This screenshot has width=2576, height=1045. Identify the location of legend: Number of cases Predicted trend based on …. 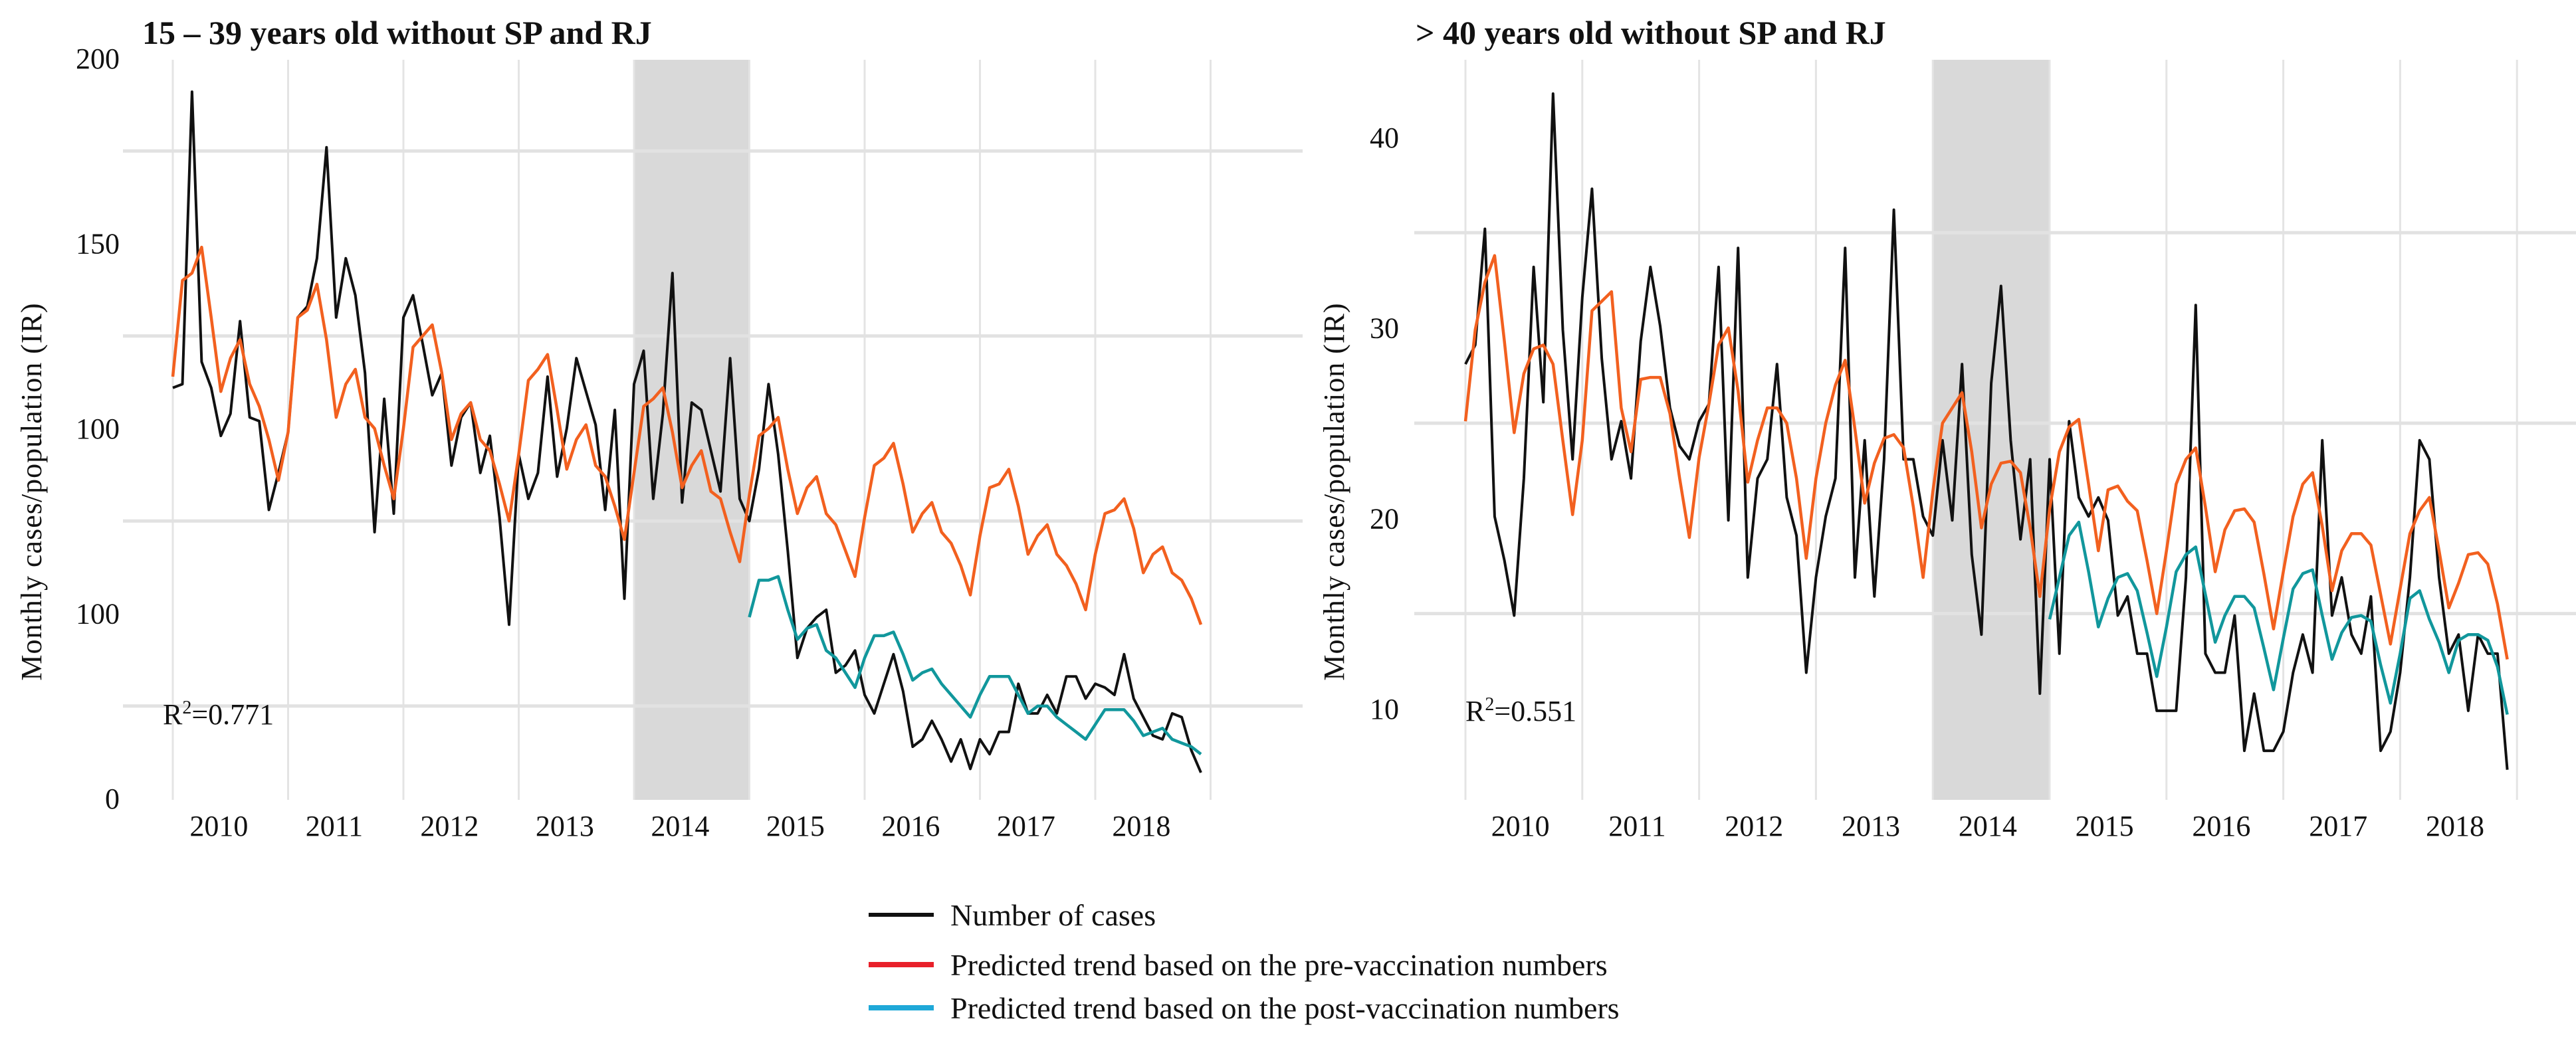
(1244, 962).